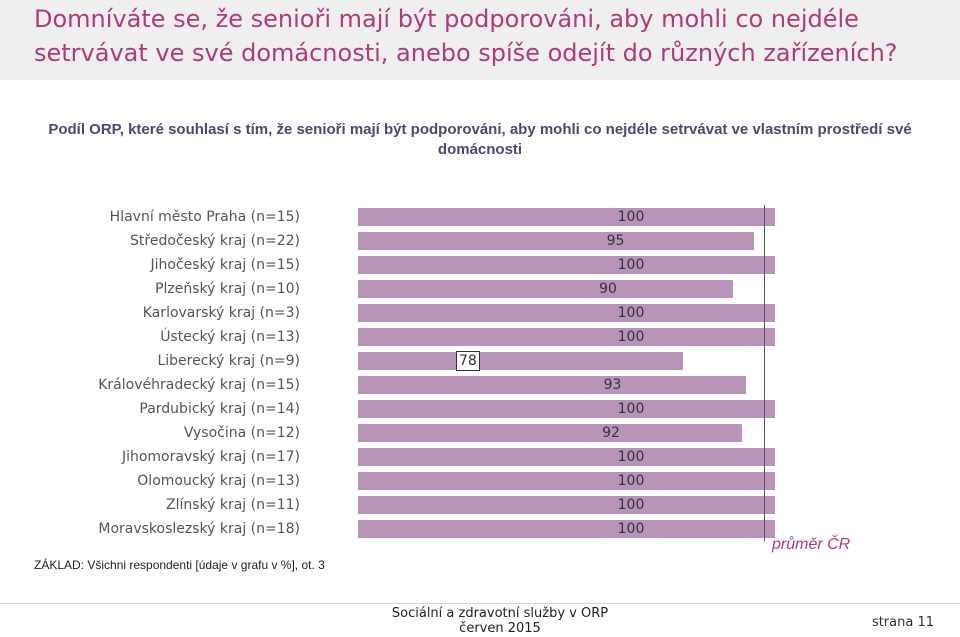 The height and width of the screenshot is (637, 960). I want to click on category-label: Plzeňský kraj (n=10), so click(227, 289).